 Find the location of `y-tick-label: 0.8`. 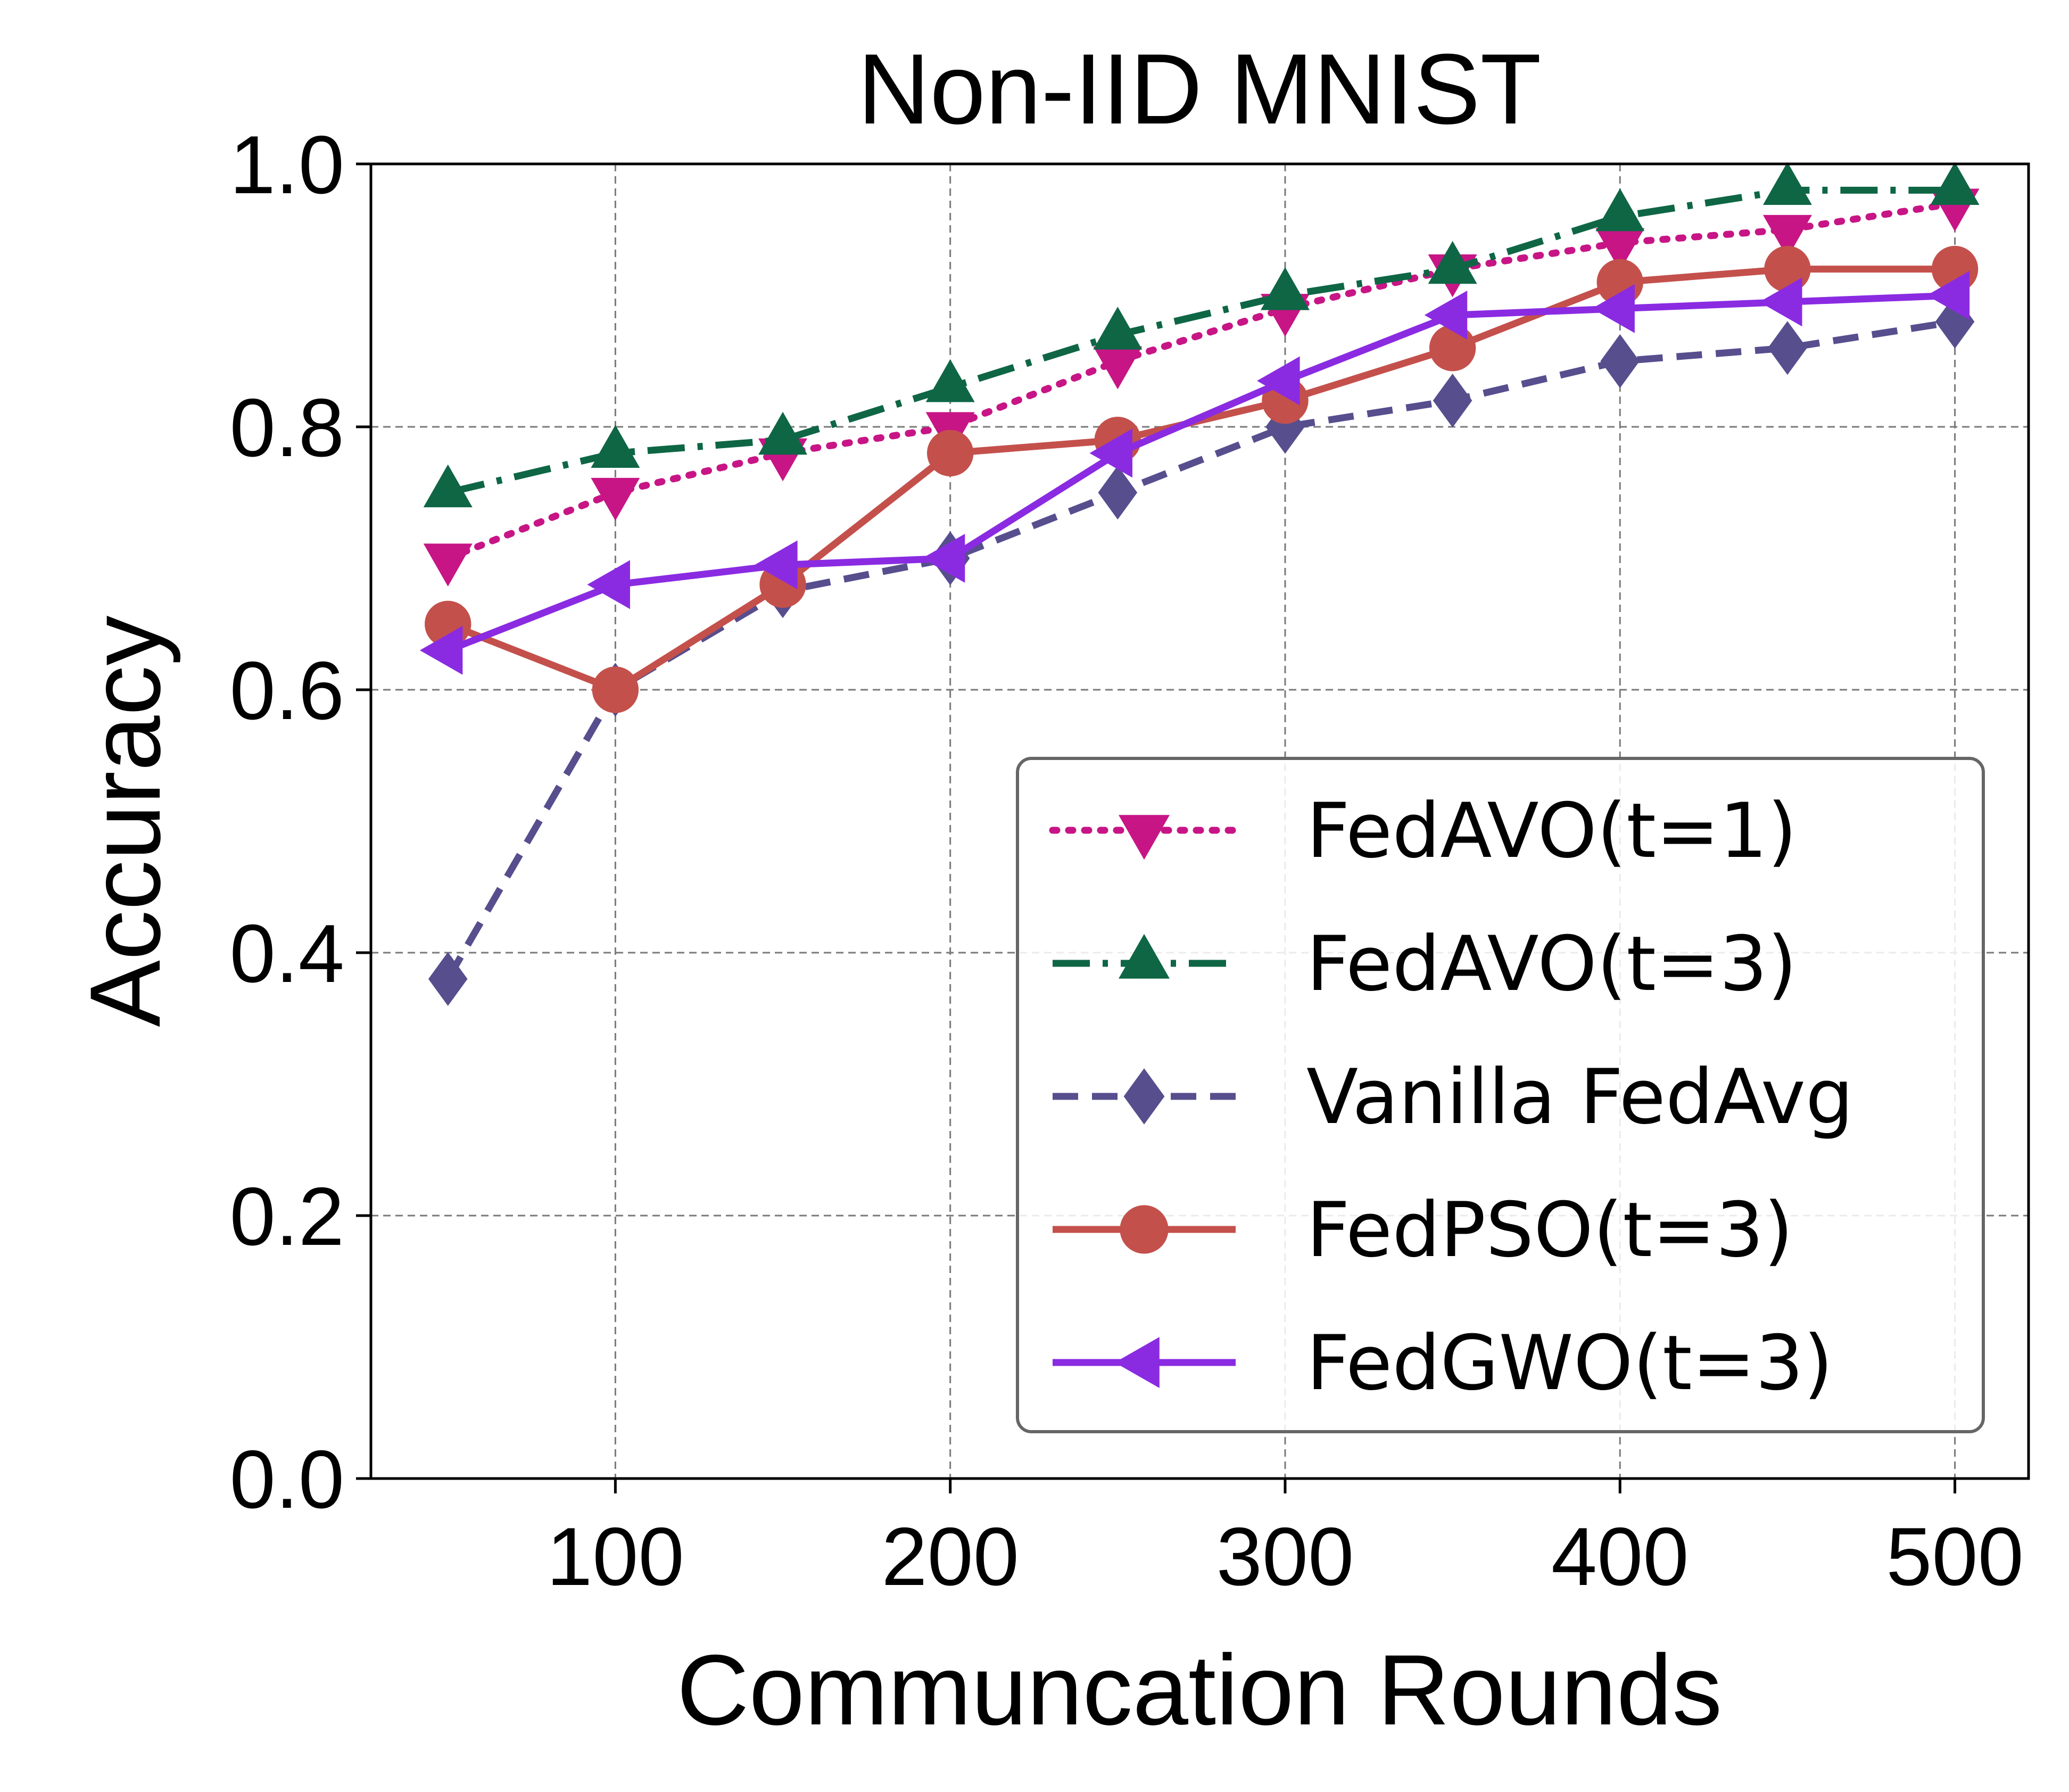

y-tick-label: 0.8 is located at coordinates (287, 428).